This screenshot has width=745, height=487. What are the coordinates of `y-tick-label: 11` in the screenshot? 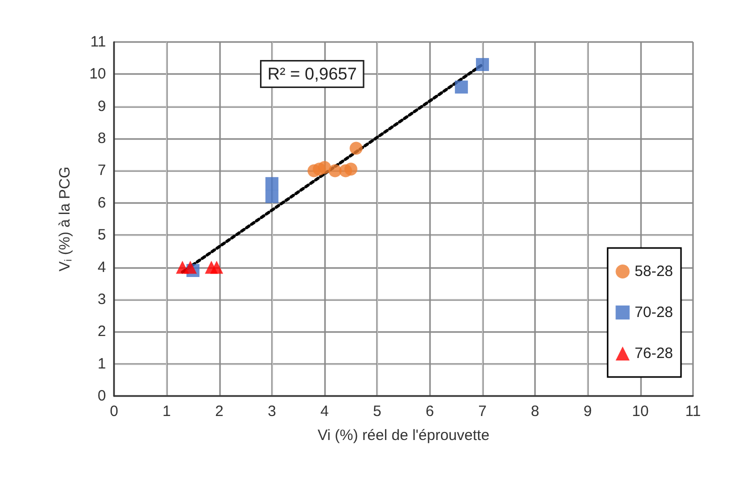 It's located at (98, 42).